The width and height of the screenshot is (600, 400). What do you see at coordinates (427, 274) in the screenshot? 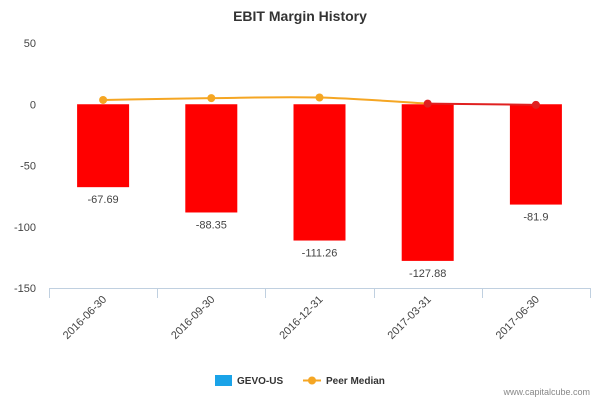
I see `data-label: -127.88` at bounding box center [427, 274].